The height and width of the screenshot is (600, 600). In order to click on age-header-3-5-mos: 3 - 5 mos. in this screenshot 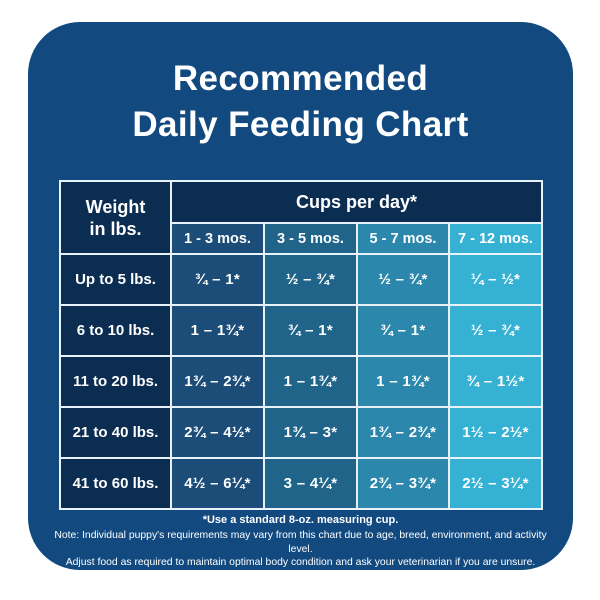, I will do `click(310, 238)`.